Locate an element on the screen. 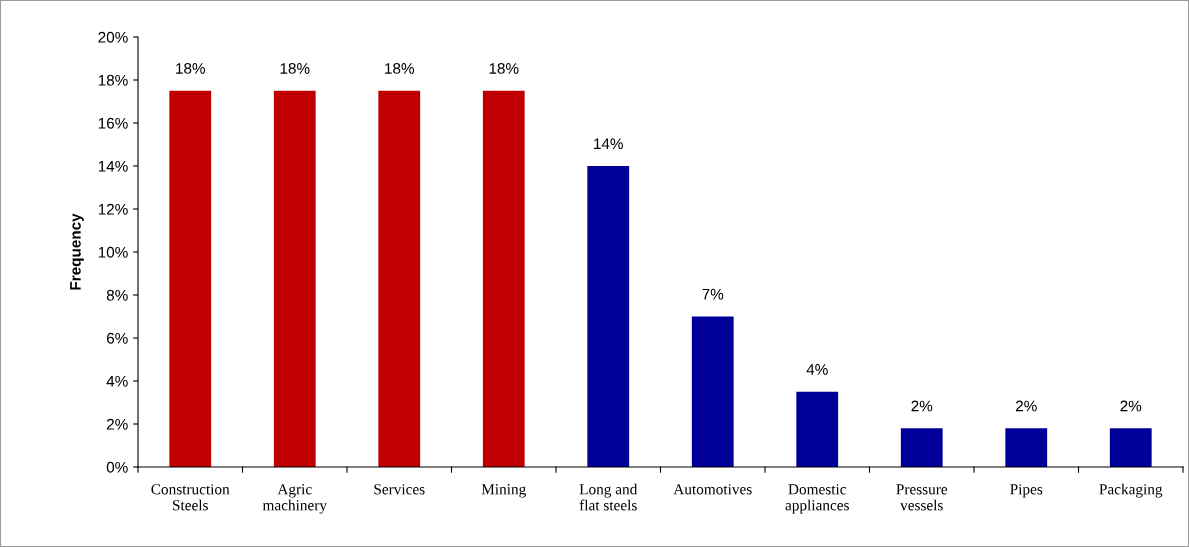  y-tick-label: 20% is located at coordinates (113, 37).